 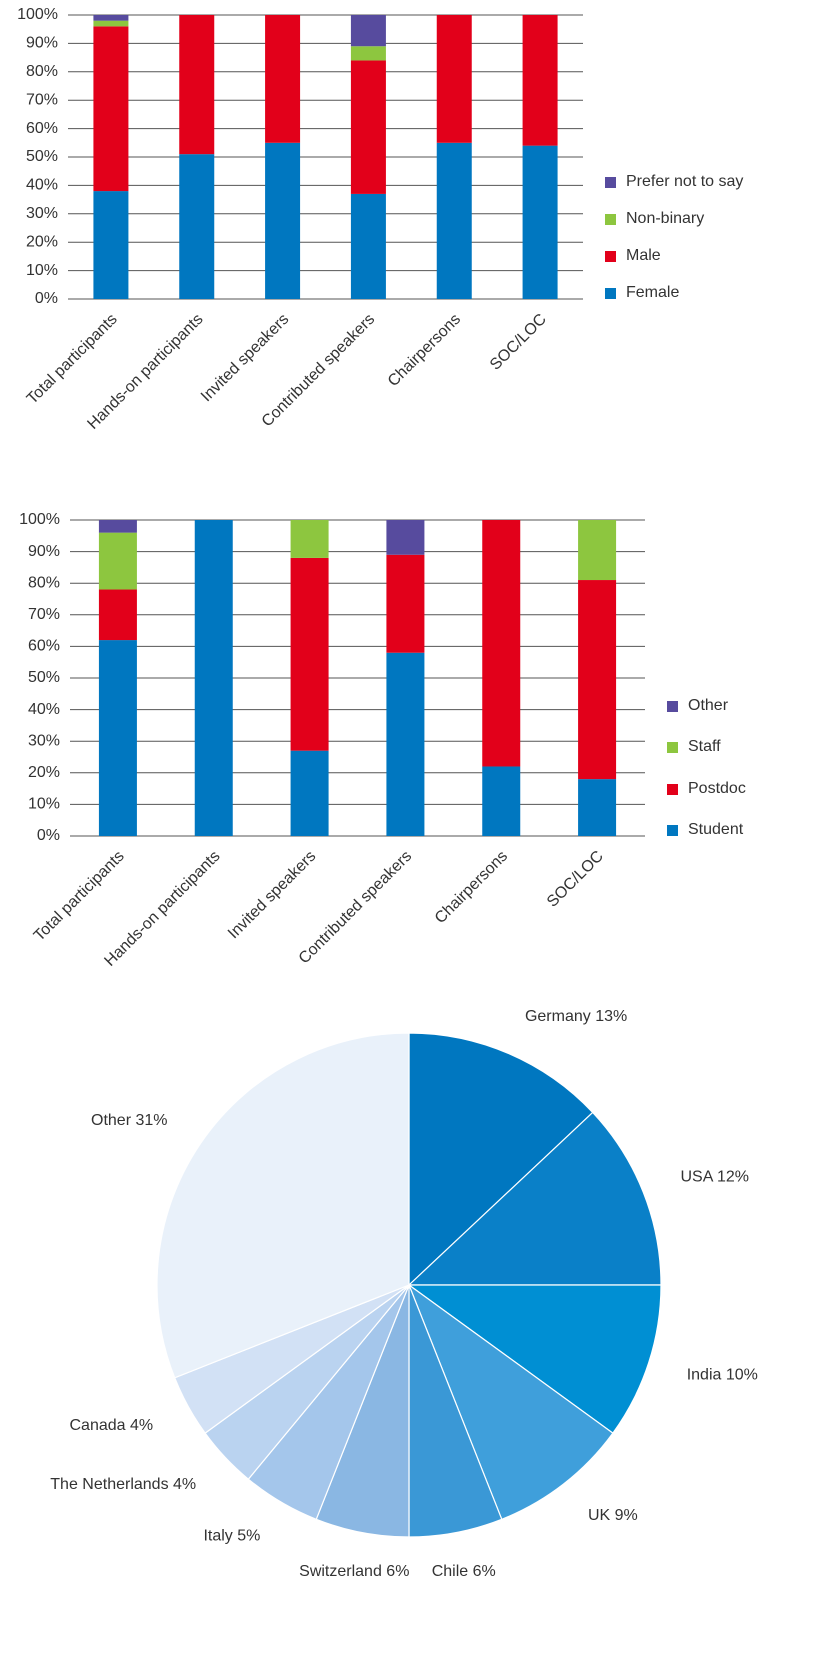 I want to click on legend-label: Non-binary, so click(x=665, y=218).